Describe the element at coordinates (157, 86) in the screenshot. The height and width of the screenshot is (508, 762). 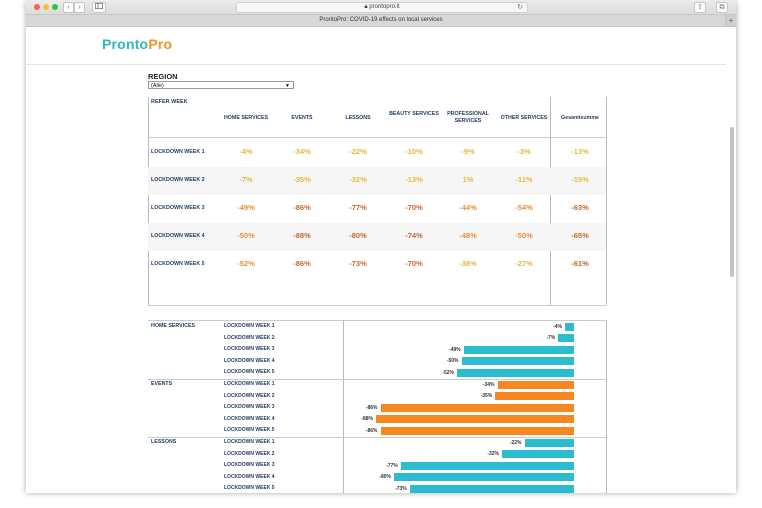
I see `region-value: (Alle)` at that location.